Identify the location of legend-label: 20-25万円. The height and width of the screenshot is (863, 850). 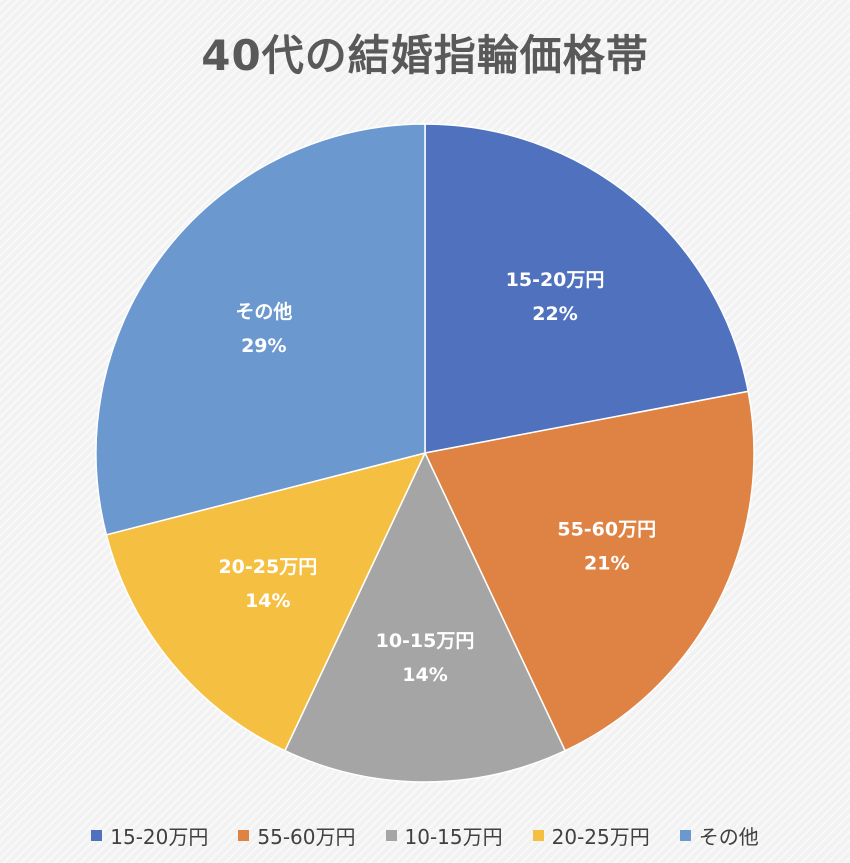
(600, 836).